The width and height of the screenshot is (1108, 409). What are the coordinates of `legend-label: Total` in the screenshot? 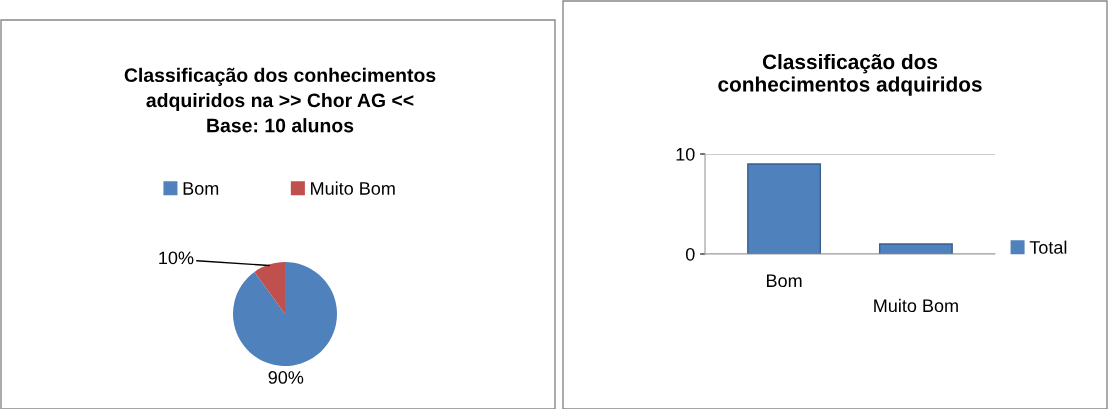 It's located at (1048, 247).